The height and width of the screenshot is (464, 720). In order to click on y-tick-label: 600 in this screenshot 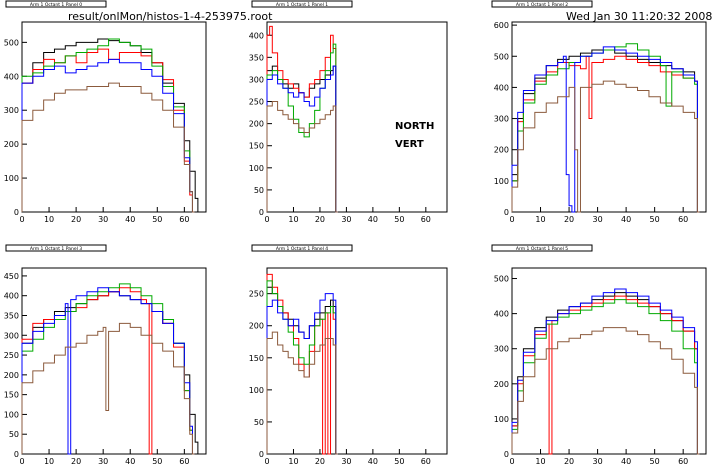, I will do `click(501, 25)`.